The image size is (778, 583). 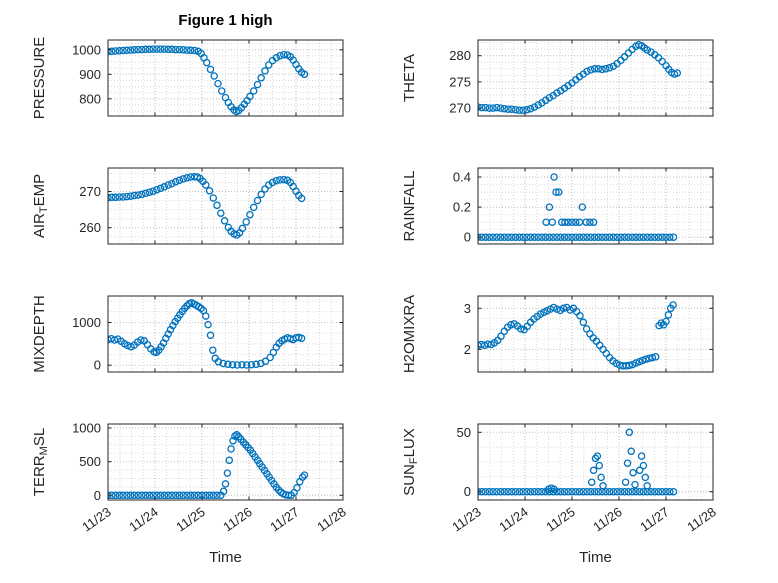 I want to click on y-tick-labels: 270 275 280, so click(x=460, y=81).